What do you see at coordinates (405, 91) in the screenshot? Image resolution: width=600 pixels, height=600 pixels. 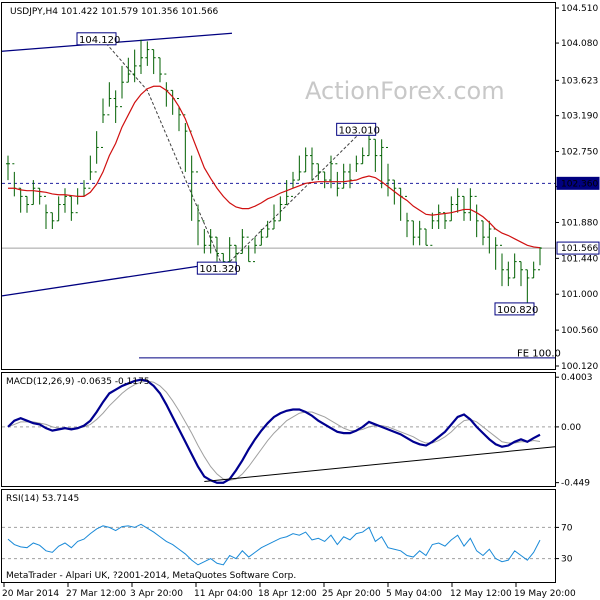 I see `watermark: ActionForex.com` at bounding box center [405, 91].